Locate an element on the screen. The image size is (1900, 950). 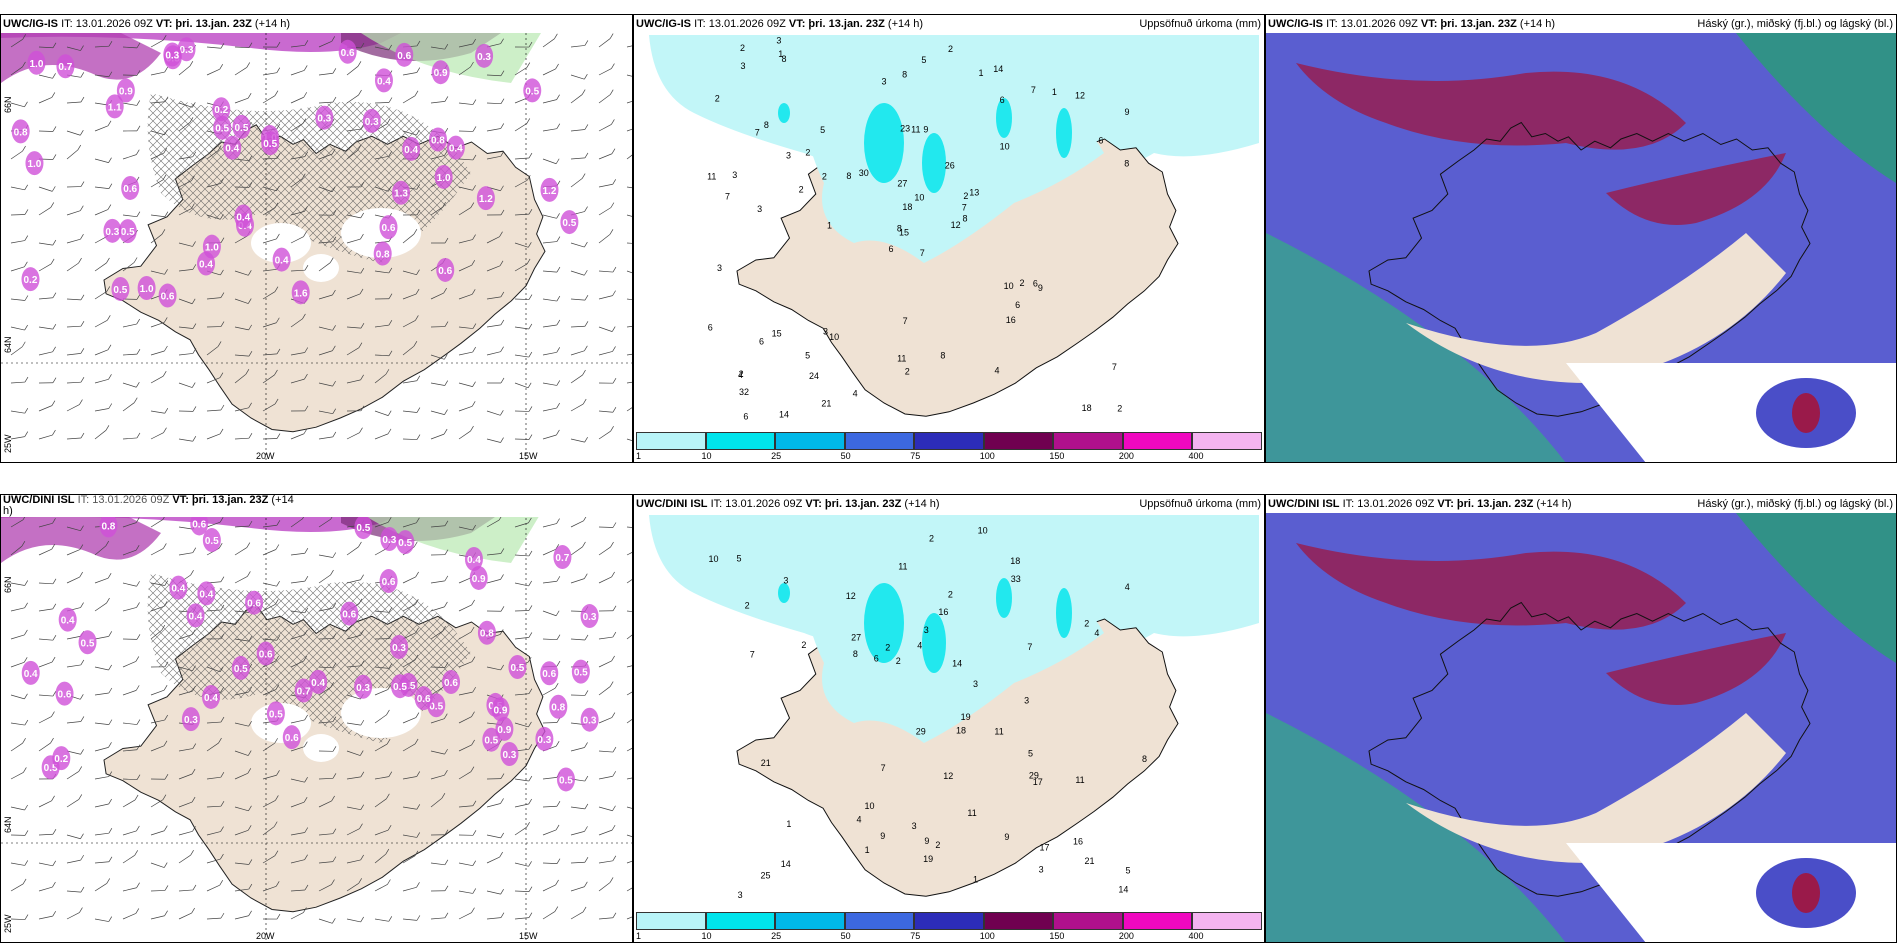
low-cloud-area is located at coordinates (1491, 586).